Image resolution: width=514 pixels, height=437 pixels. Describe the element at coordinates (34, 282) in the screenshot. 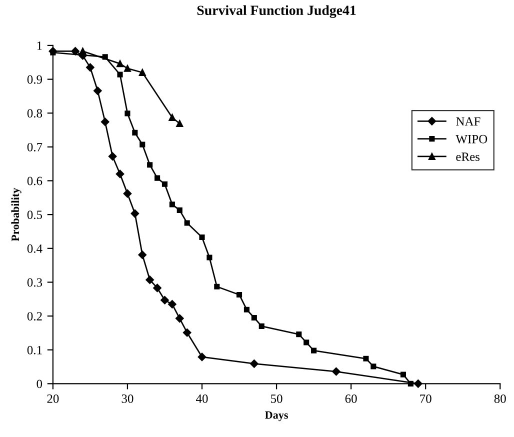

I see `y-tick-label: 0.3` at that location.